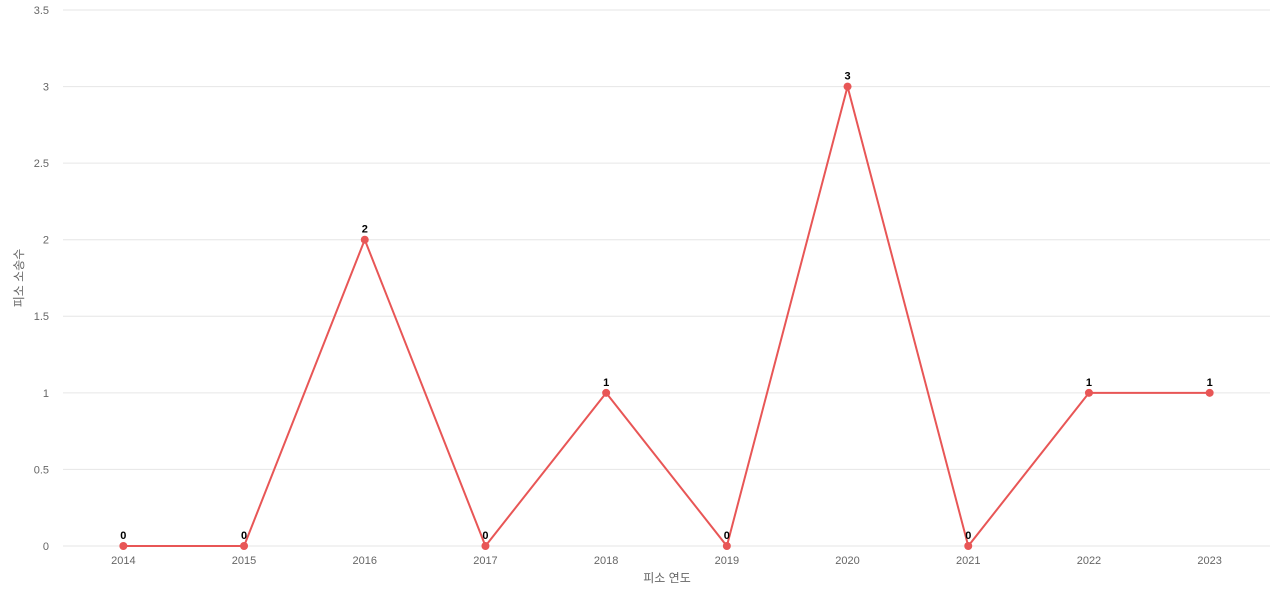 The width and height of the screenshot is (1280, 600). What do you see at coordinates (46, 87) in the screenshot?
I see `y-tick-label: 3` at bounding box center [46, 87].